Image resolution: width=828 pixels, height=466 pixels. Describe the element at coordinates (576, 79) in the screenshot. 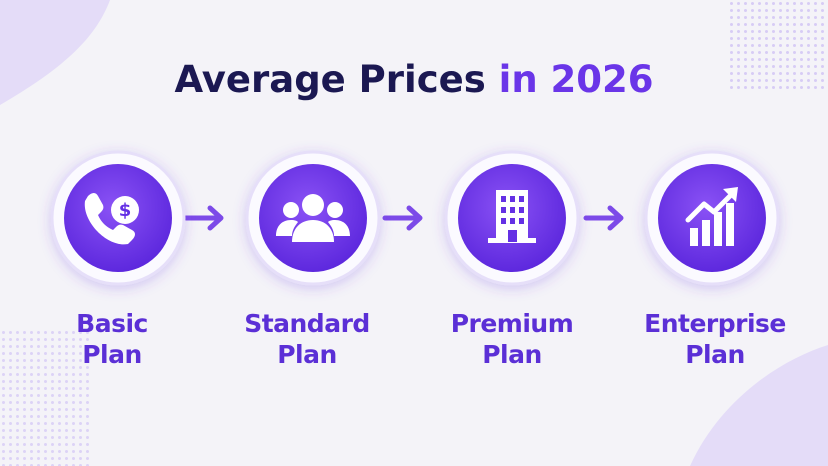

I see `title-highlight: in 2026` at that location.